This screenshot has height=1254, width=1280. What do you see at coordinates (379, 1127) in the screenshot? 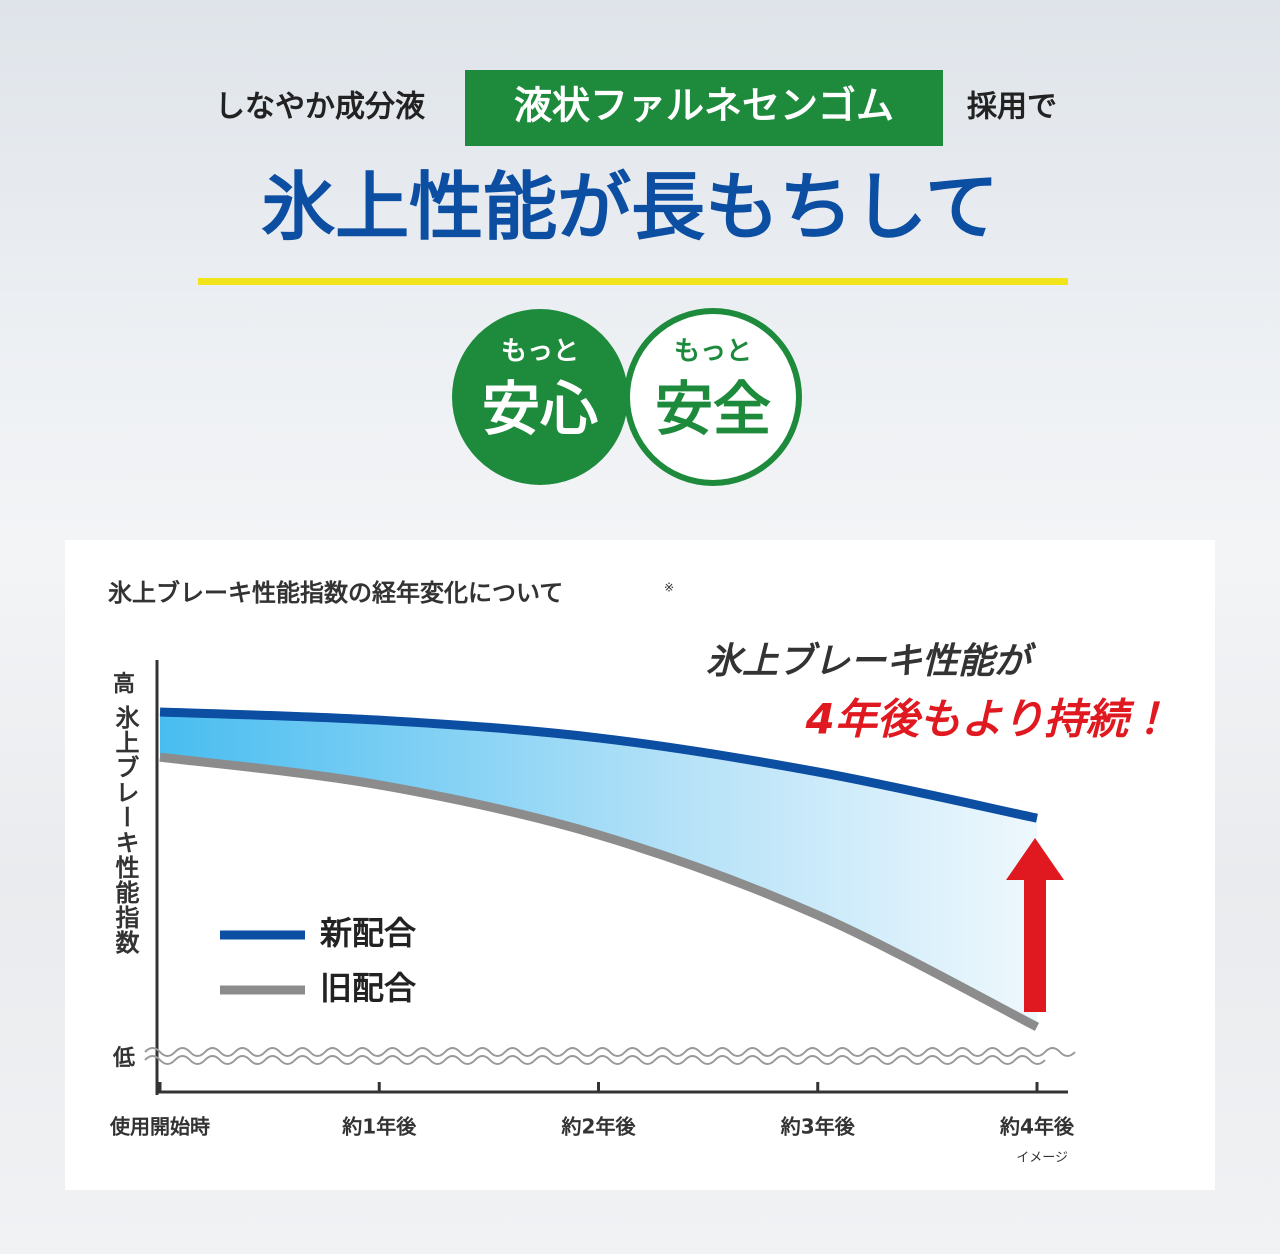
I see `x-tick-label: 約1年後` at bounding box center [379, 1127].